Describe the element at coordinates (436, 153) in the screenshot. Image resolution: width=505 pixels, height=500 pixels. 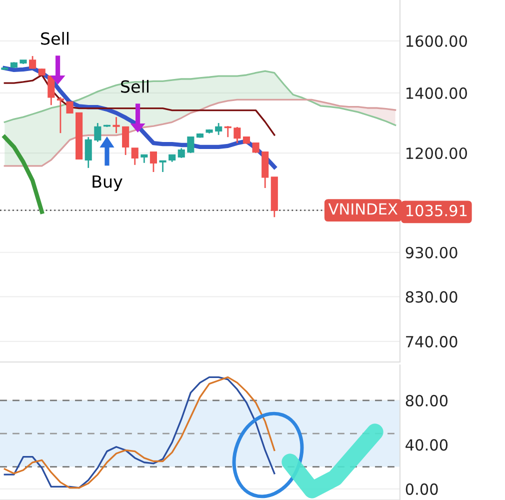
I see `y-tick-label: 1200.00` at that location.